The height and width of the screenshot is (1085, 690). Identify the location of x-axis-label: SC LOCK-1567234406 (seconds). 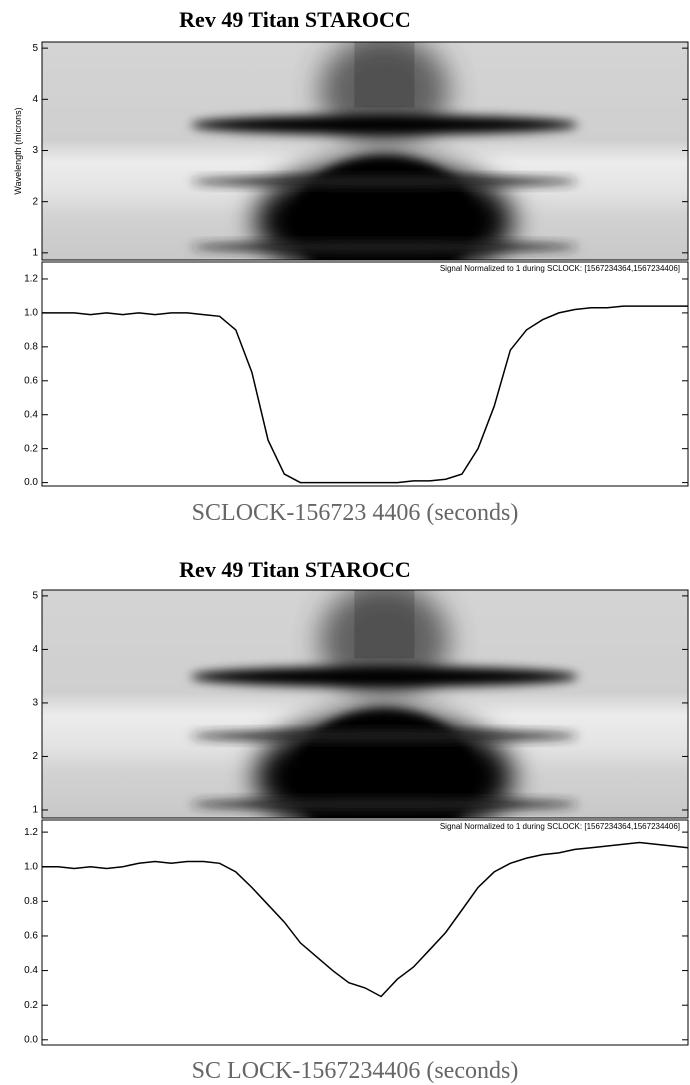
(355, 1071).